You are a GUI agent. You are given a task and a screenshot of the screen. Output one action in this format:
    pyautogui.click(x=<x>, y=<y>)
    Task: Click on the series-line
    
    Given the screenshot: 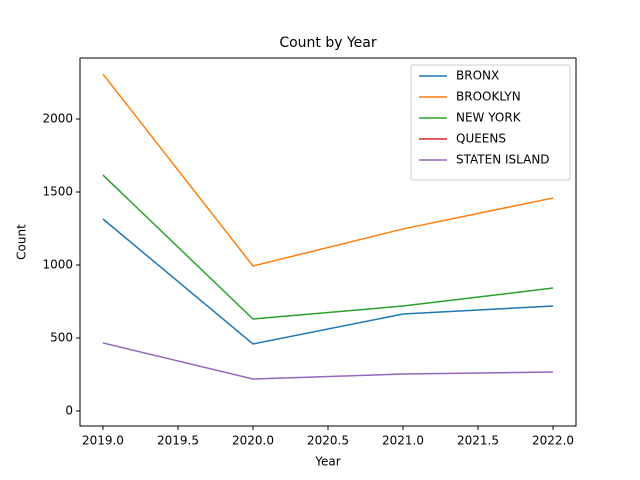 What is the action you would take?
    pyautogui.click(x=328, y=361)
    